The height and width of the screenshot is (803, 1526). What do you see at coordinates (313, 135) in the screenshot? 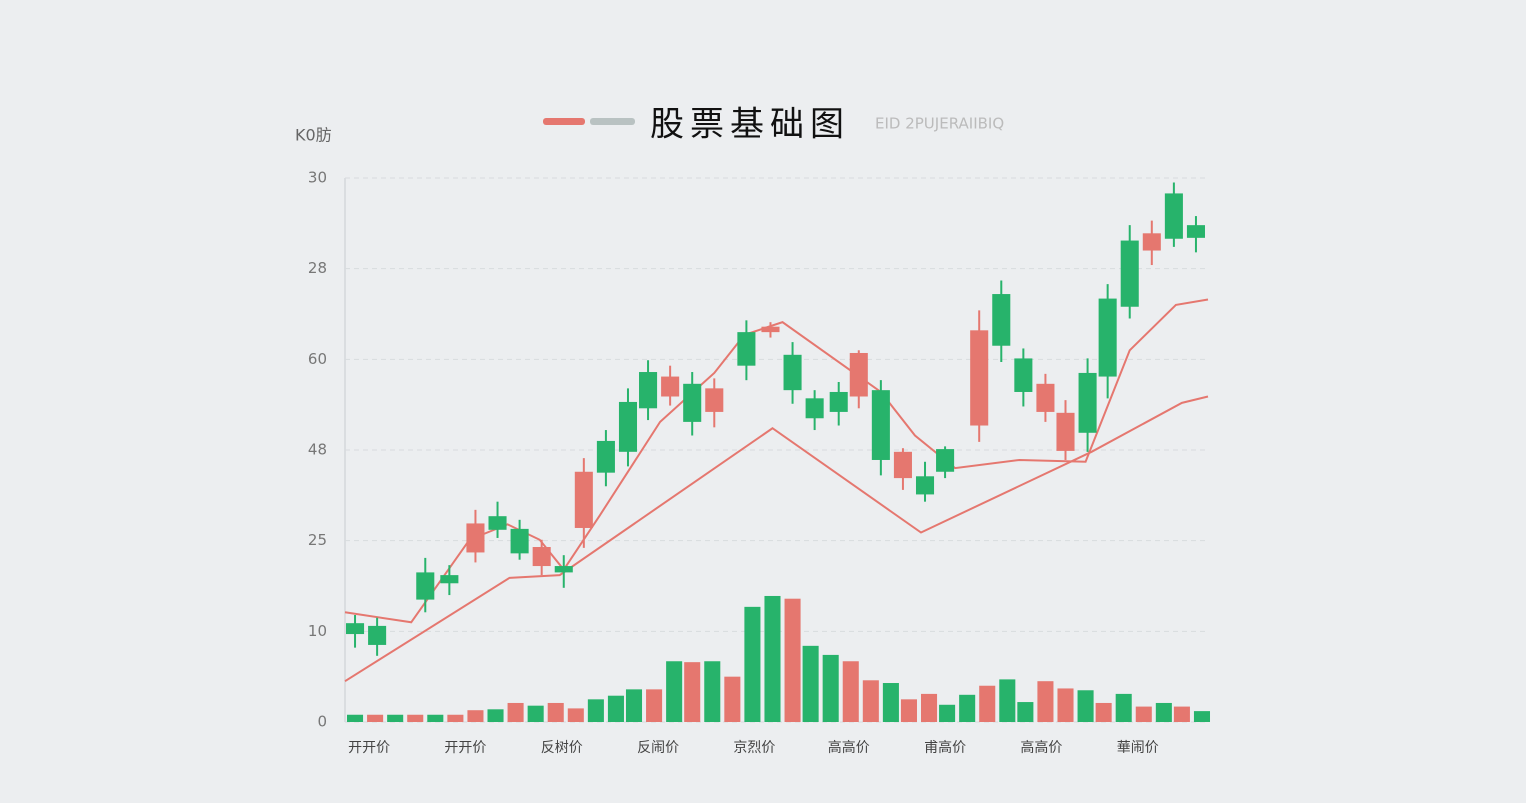
I see `y-axis-label: K0肪` at bounding box center [313, 135].